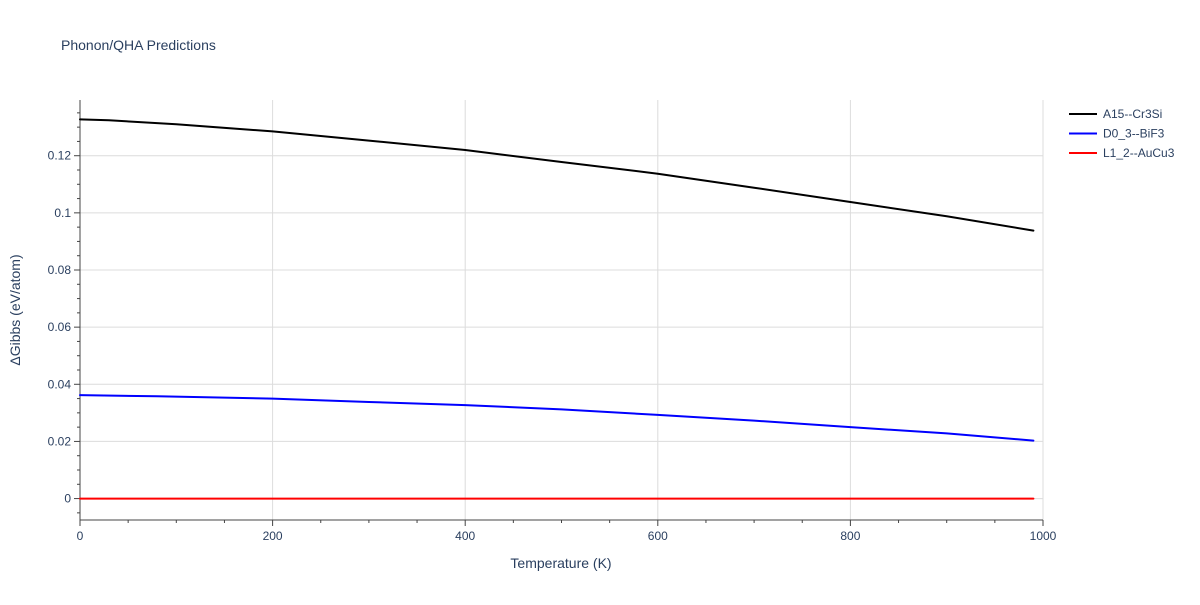 The image size is (1200, 605). Describe the element at coordinates (465, 536) in the screenshot. I see `x-tick-label: 400` at that location.